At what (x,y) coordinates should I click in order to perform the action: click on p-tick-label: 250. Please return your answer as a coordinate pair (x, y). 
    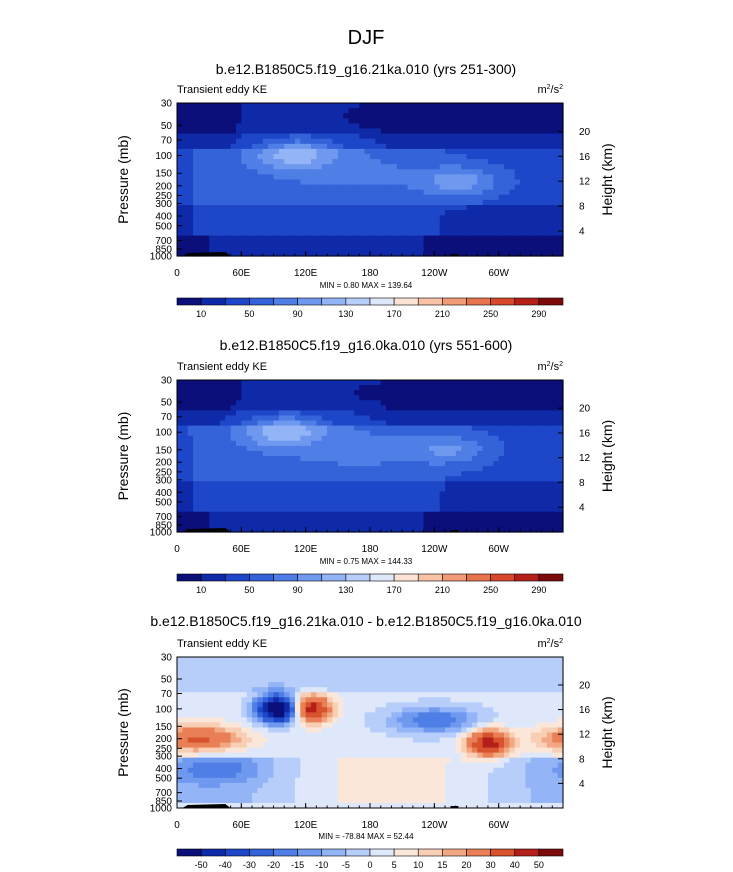
    Looking at the image, I should click on (163, 196).